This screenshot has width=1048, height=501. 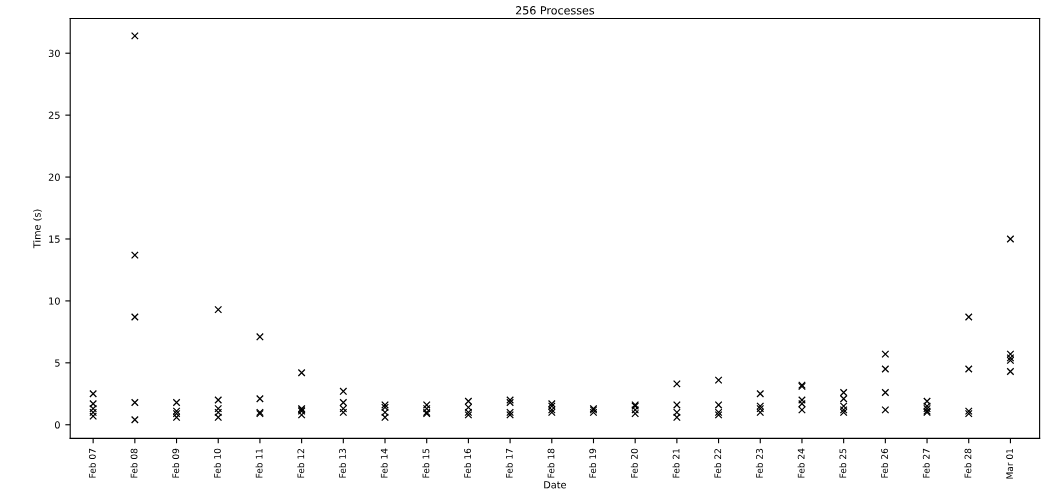 What do you see at coordinates (593, 463) in the screenshot?
I see `x-tick-label: Feb 19` at bounding box center [593, 463].